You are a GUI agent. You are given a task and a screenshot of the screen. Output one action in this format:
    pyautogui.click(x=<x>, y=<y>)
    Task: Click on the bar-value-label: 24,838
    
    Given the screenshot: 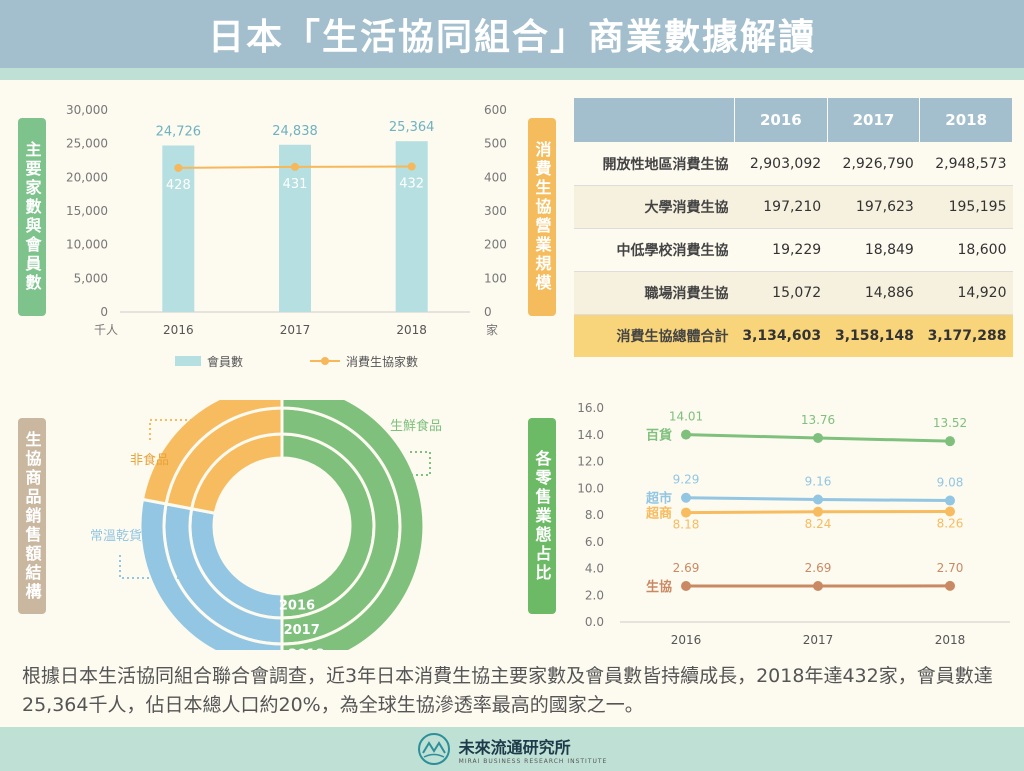 What is the action you would take?
    pyautogui.click(x=295, y=131)
    